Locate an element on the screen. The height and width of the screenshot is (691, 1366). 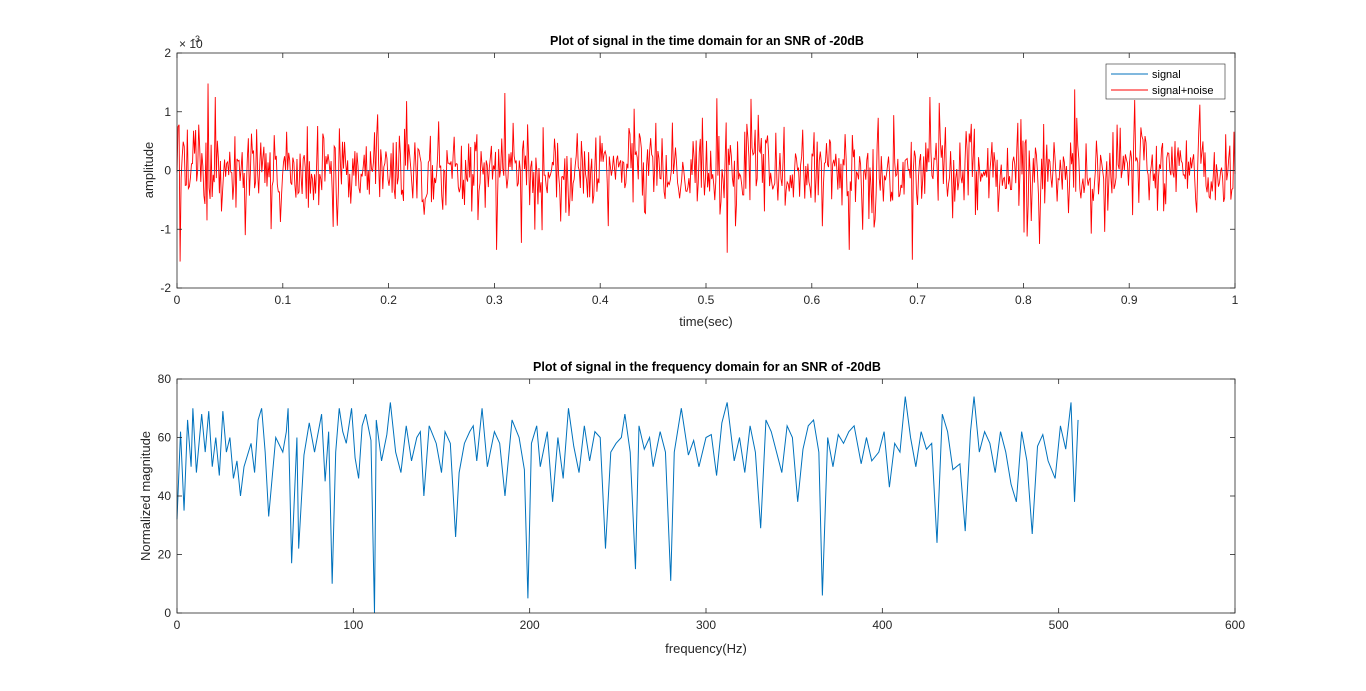
time-domain-x-tick-label: 0.8 is located at coordinates (1023, 300).